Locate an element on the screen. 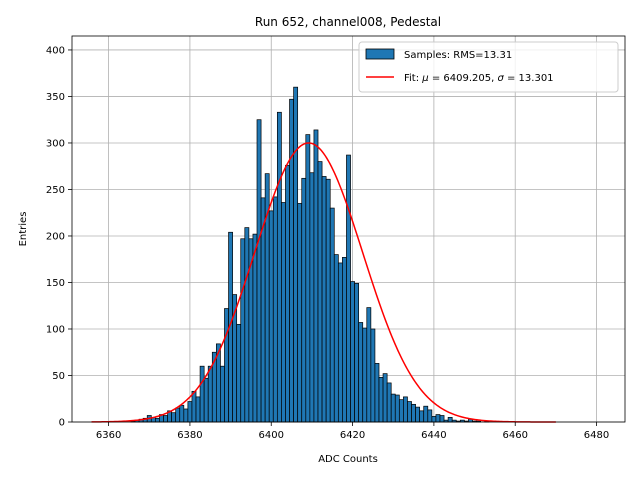  y-tick-label: 200 is located at coordinates (55, 236).